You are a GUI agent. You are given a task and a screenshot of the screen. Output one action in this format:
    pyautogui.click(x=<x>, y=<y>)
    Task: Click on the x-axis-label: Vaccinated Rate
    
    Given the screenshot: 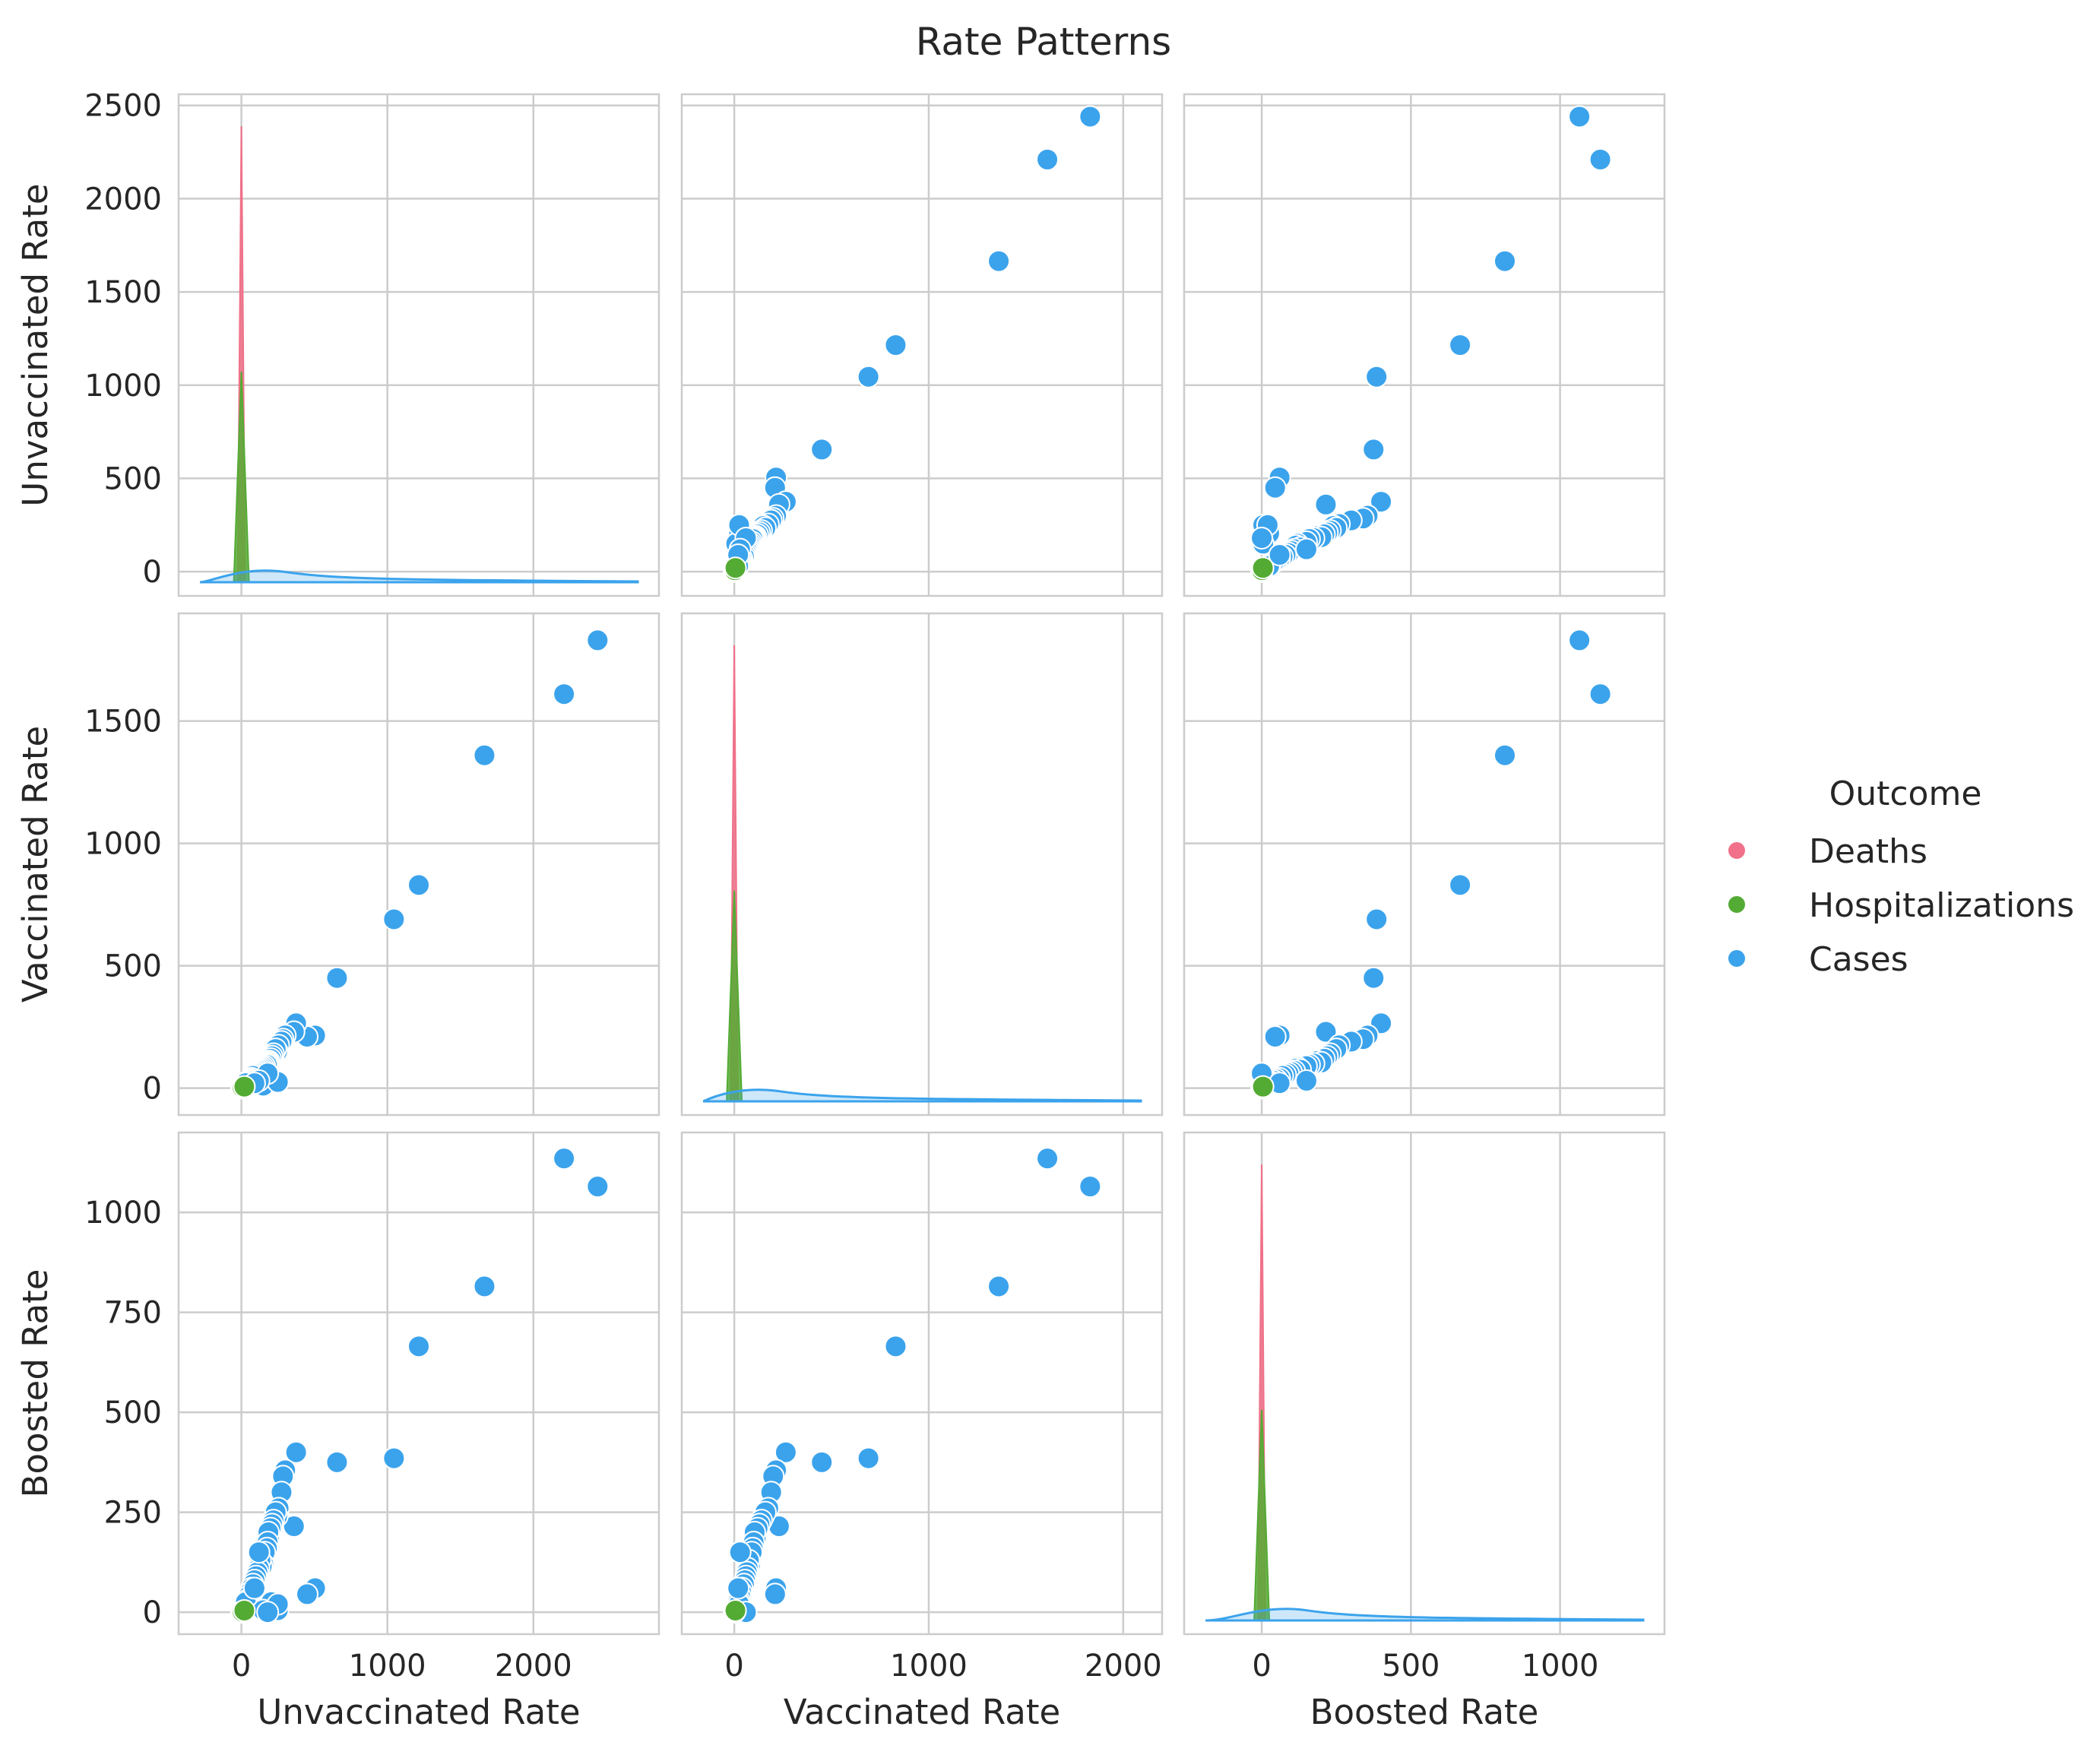 What is the action you would take?
    pyautogui.click(x=922, y=1712)
    